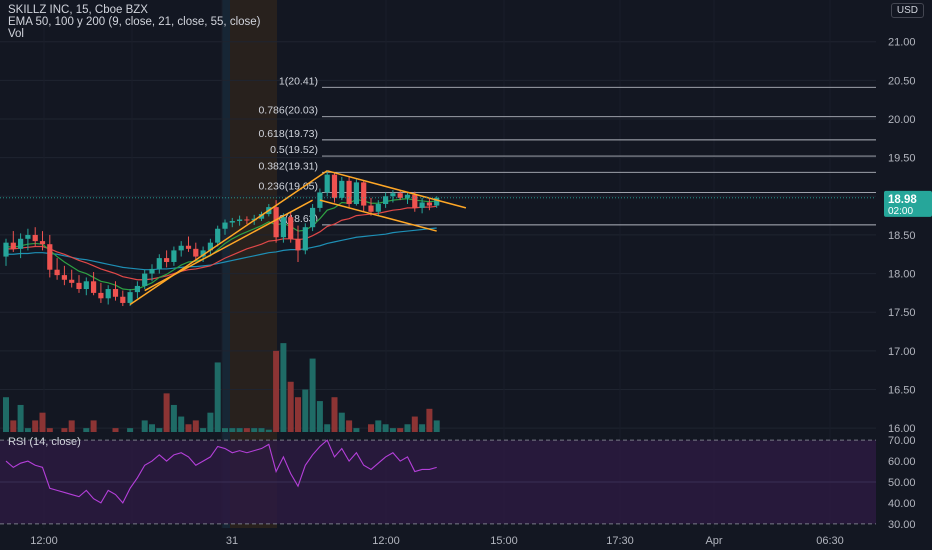 The image size is (932, 550). Describe the element at coordinates (437, 541) in the screenshot. I see `time-axis: 12:00 31 12:00 15:00 17:30 Apr 06:30` at that location.